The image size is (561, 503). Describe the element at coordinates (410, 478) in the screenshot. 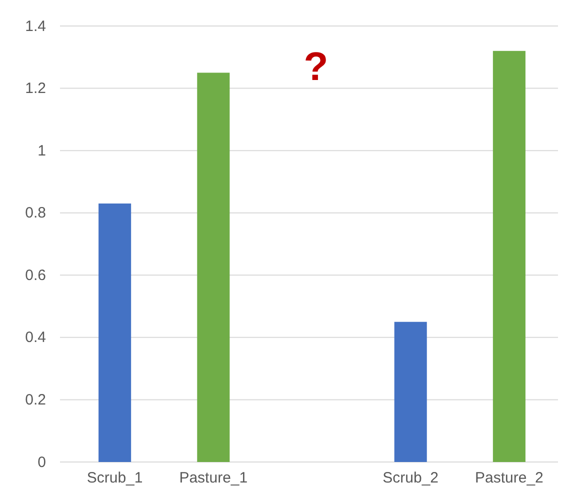

I see `x-tick-label: Scrub_2` at that location.